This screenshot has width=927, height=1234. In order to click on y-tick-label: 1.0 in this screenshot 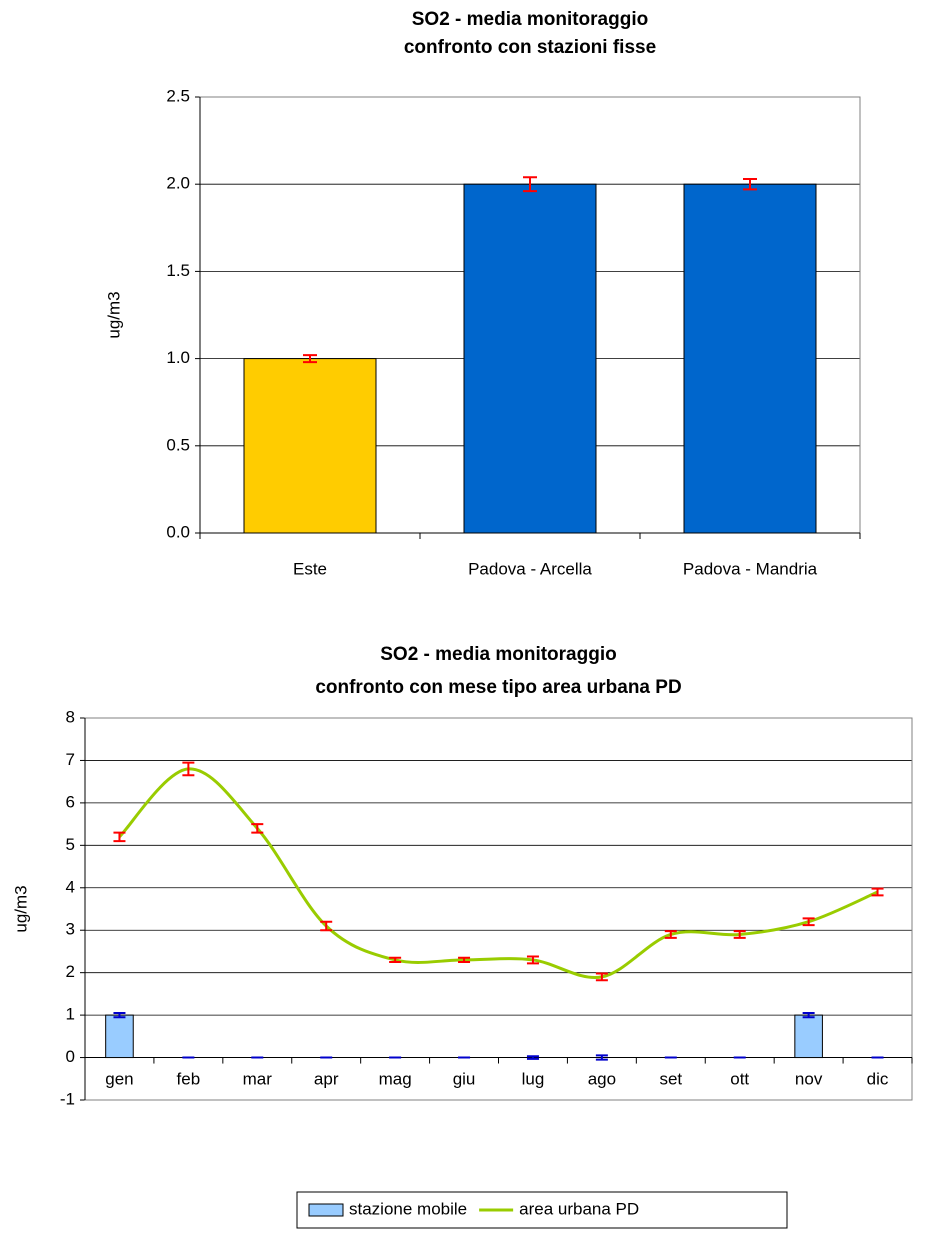, I will do `click(178, 357)`.